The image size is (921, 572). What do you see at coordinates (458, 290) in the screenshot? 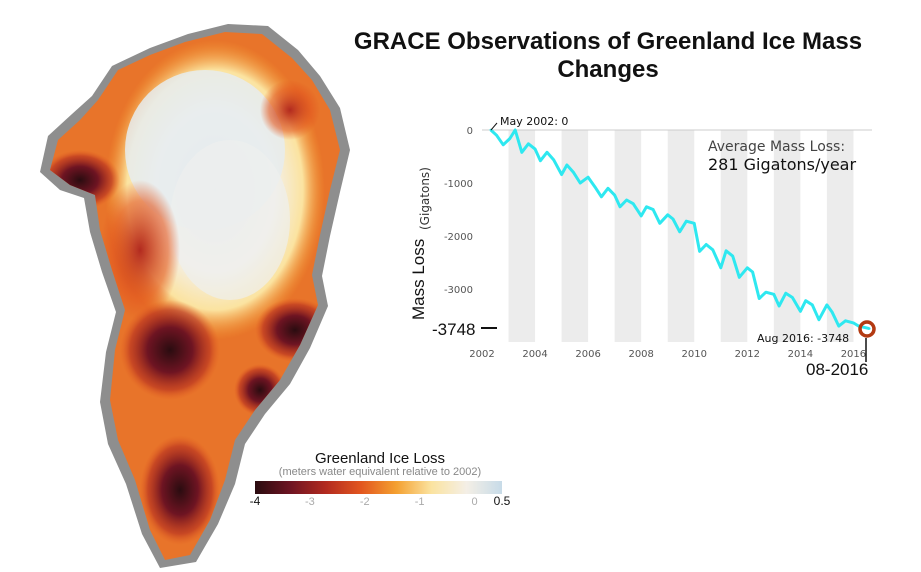
I see `y-tick-label: -3000` at bounding box center [458, 290].